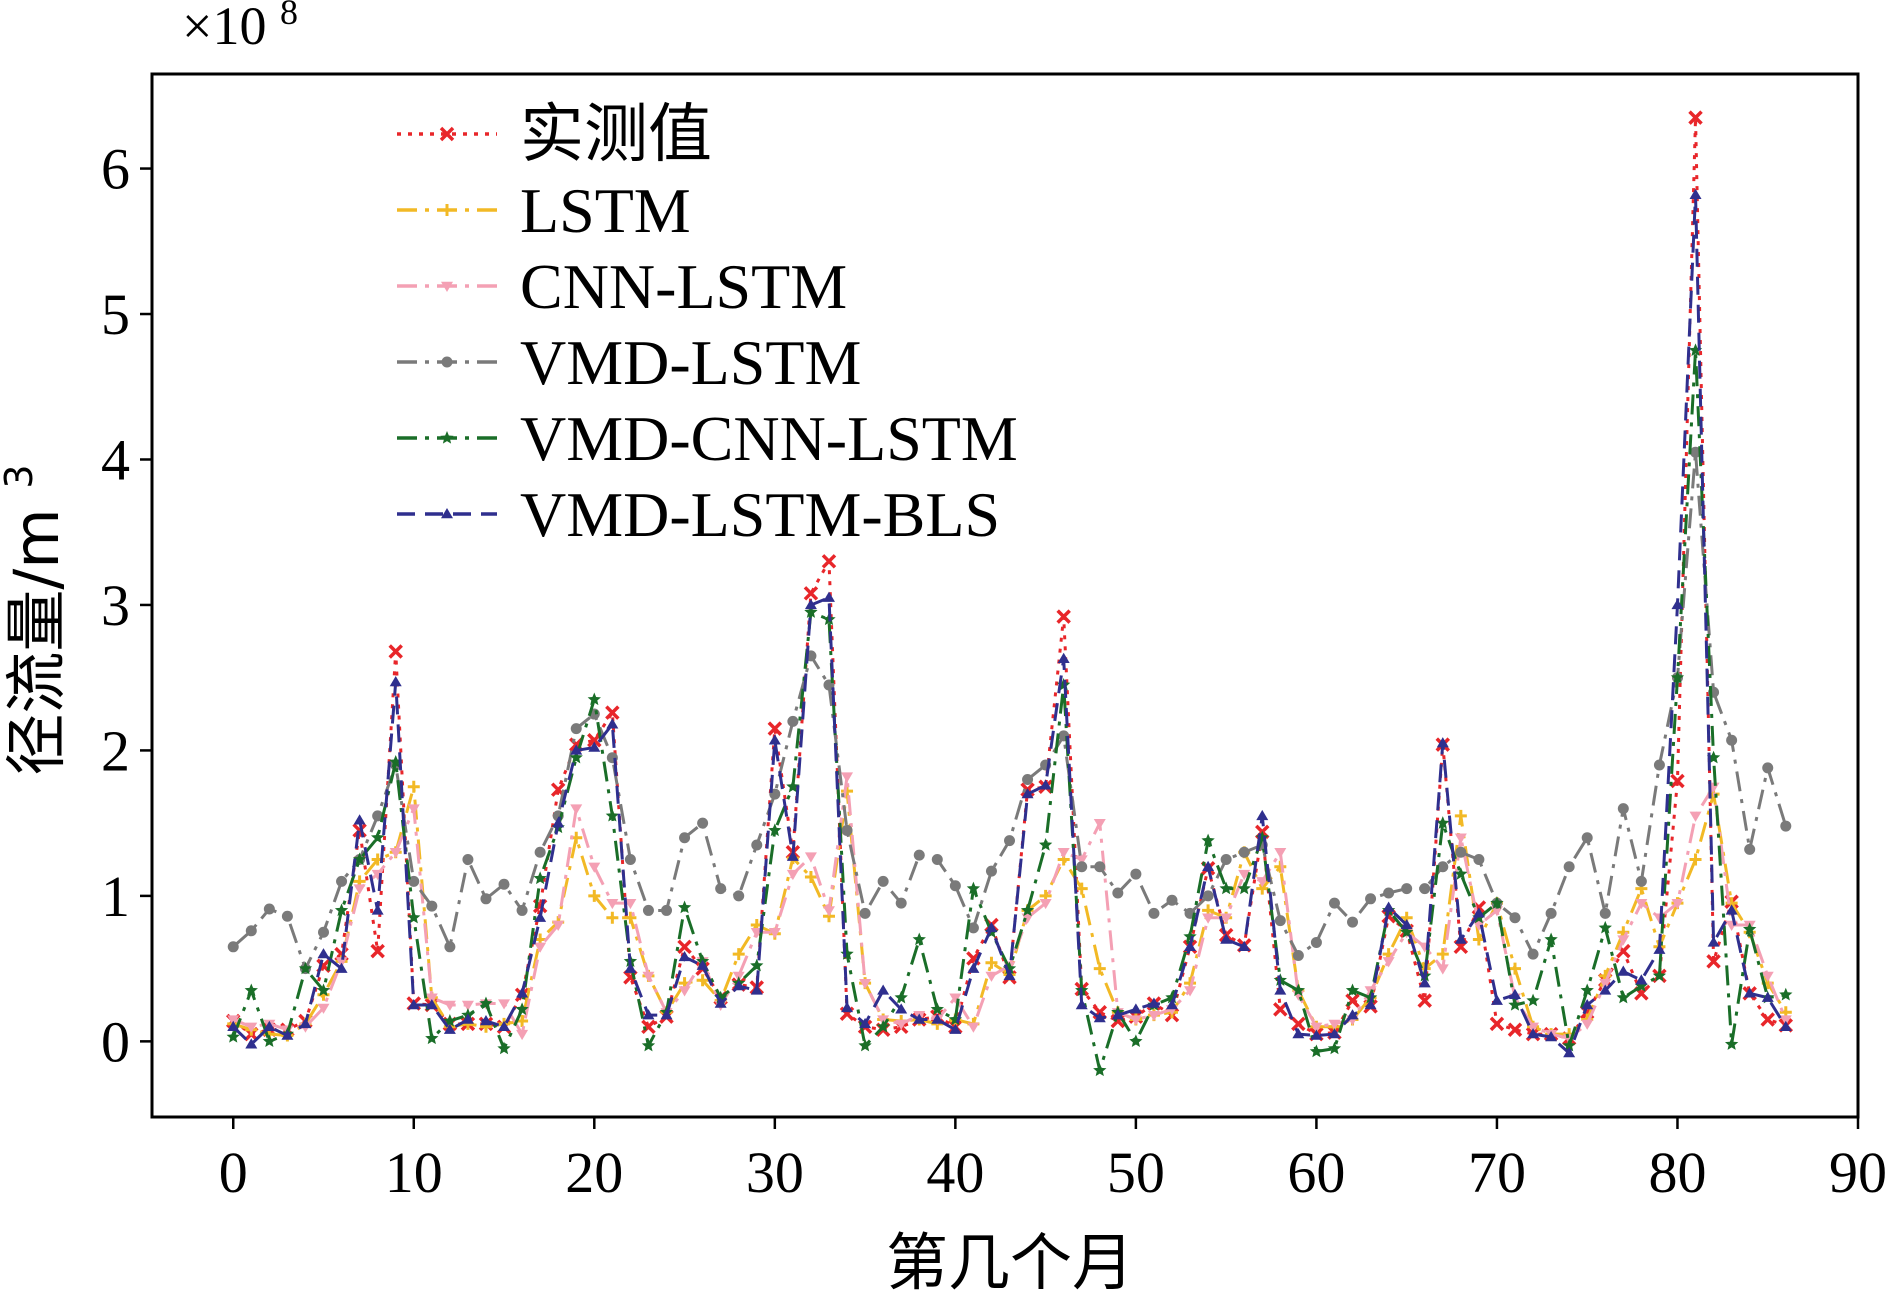 Image resolution: width=1890 pixels, height=1299 pixels. I want to click on y-multiplier-base: ×10, so click(224, 28).